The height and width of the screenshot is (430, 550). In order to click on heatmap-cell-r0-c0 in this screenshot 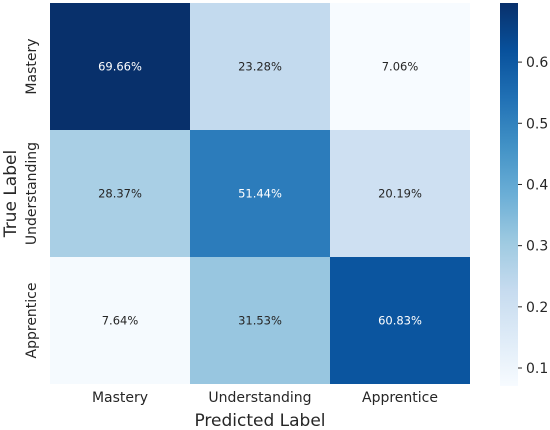, I will do `click(120, 66)`.